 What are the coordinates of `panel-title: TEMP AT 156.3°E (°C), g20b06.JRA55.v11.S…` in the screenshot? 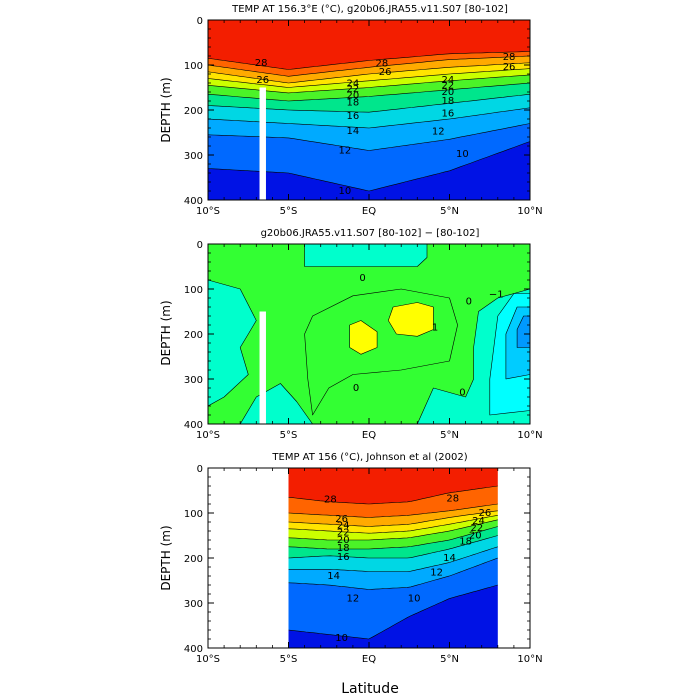 It's located at (369, 9).